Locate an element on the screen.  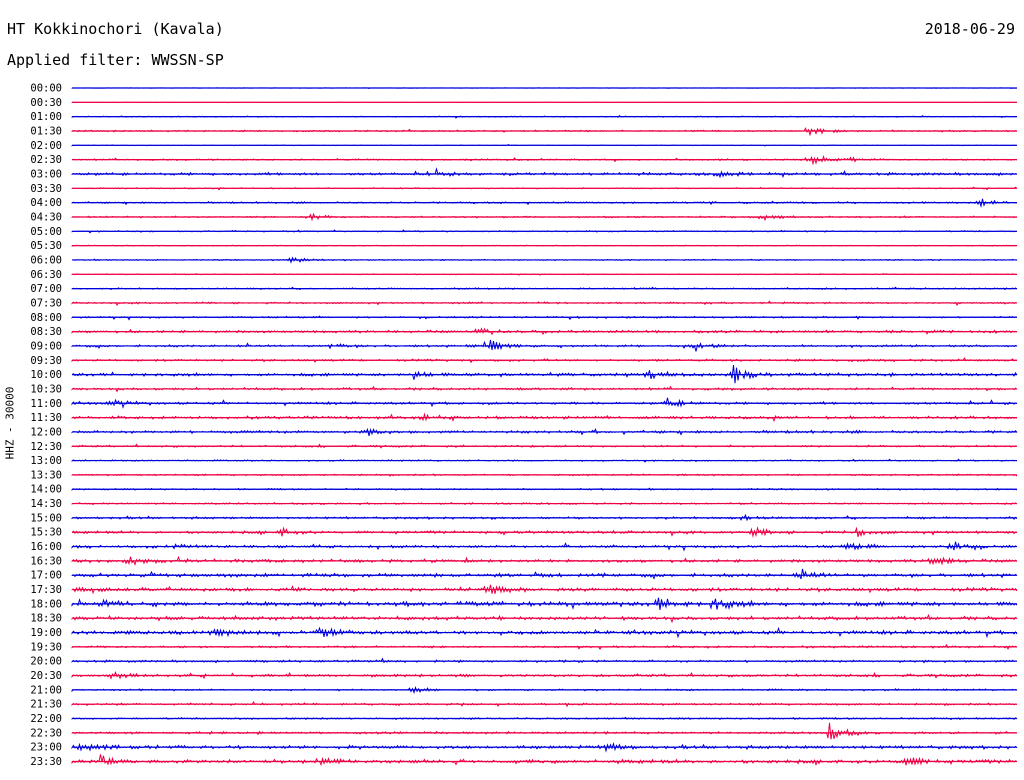
row-time-label: 19:00 is located at coordinates (46, 633).